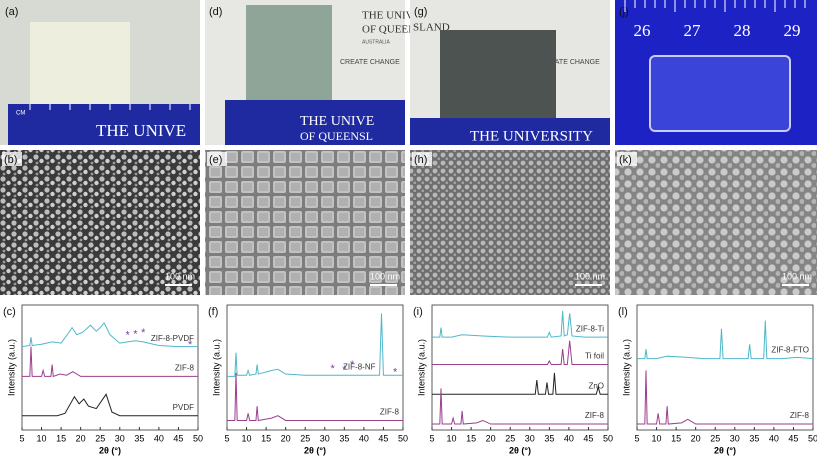  Describe the element at coordinates (336, 136) in the screenshot. I see `ruler-text: OF QUEENSL` at that location.